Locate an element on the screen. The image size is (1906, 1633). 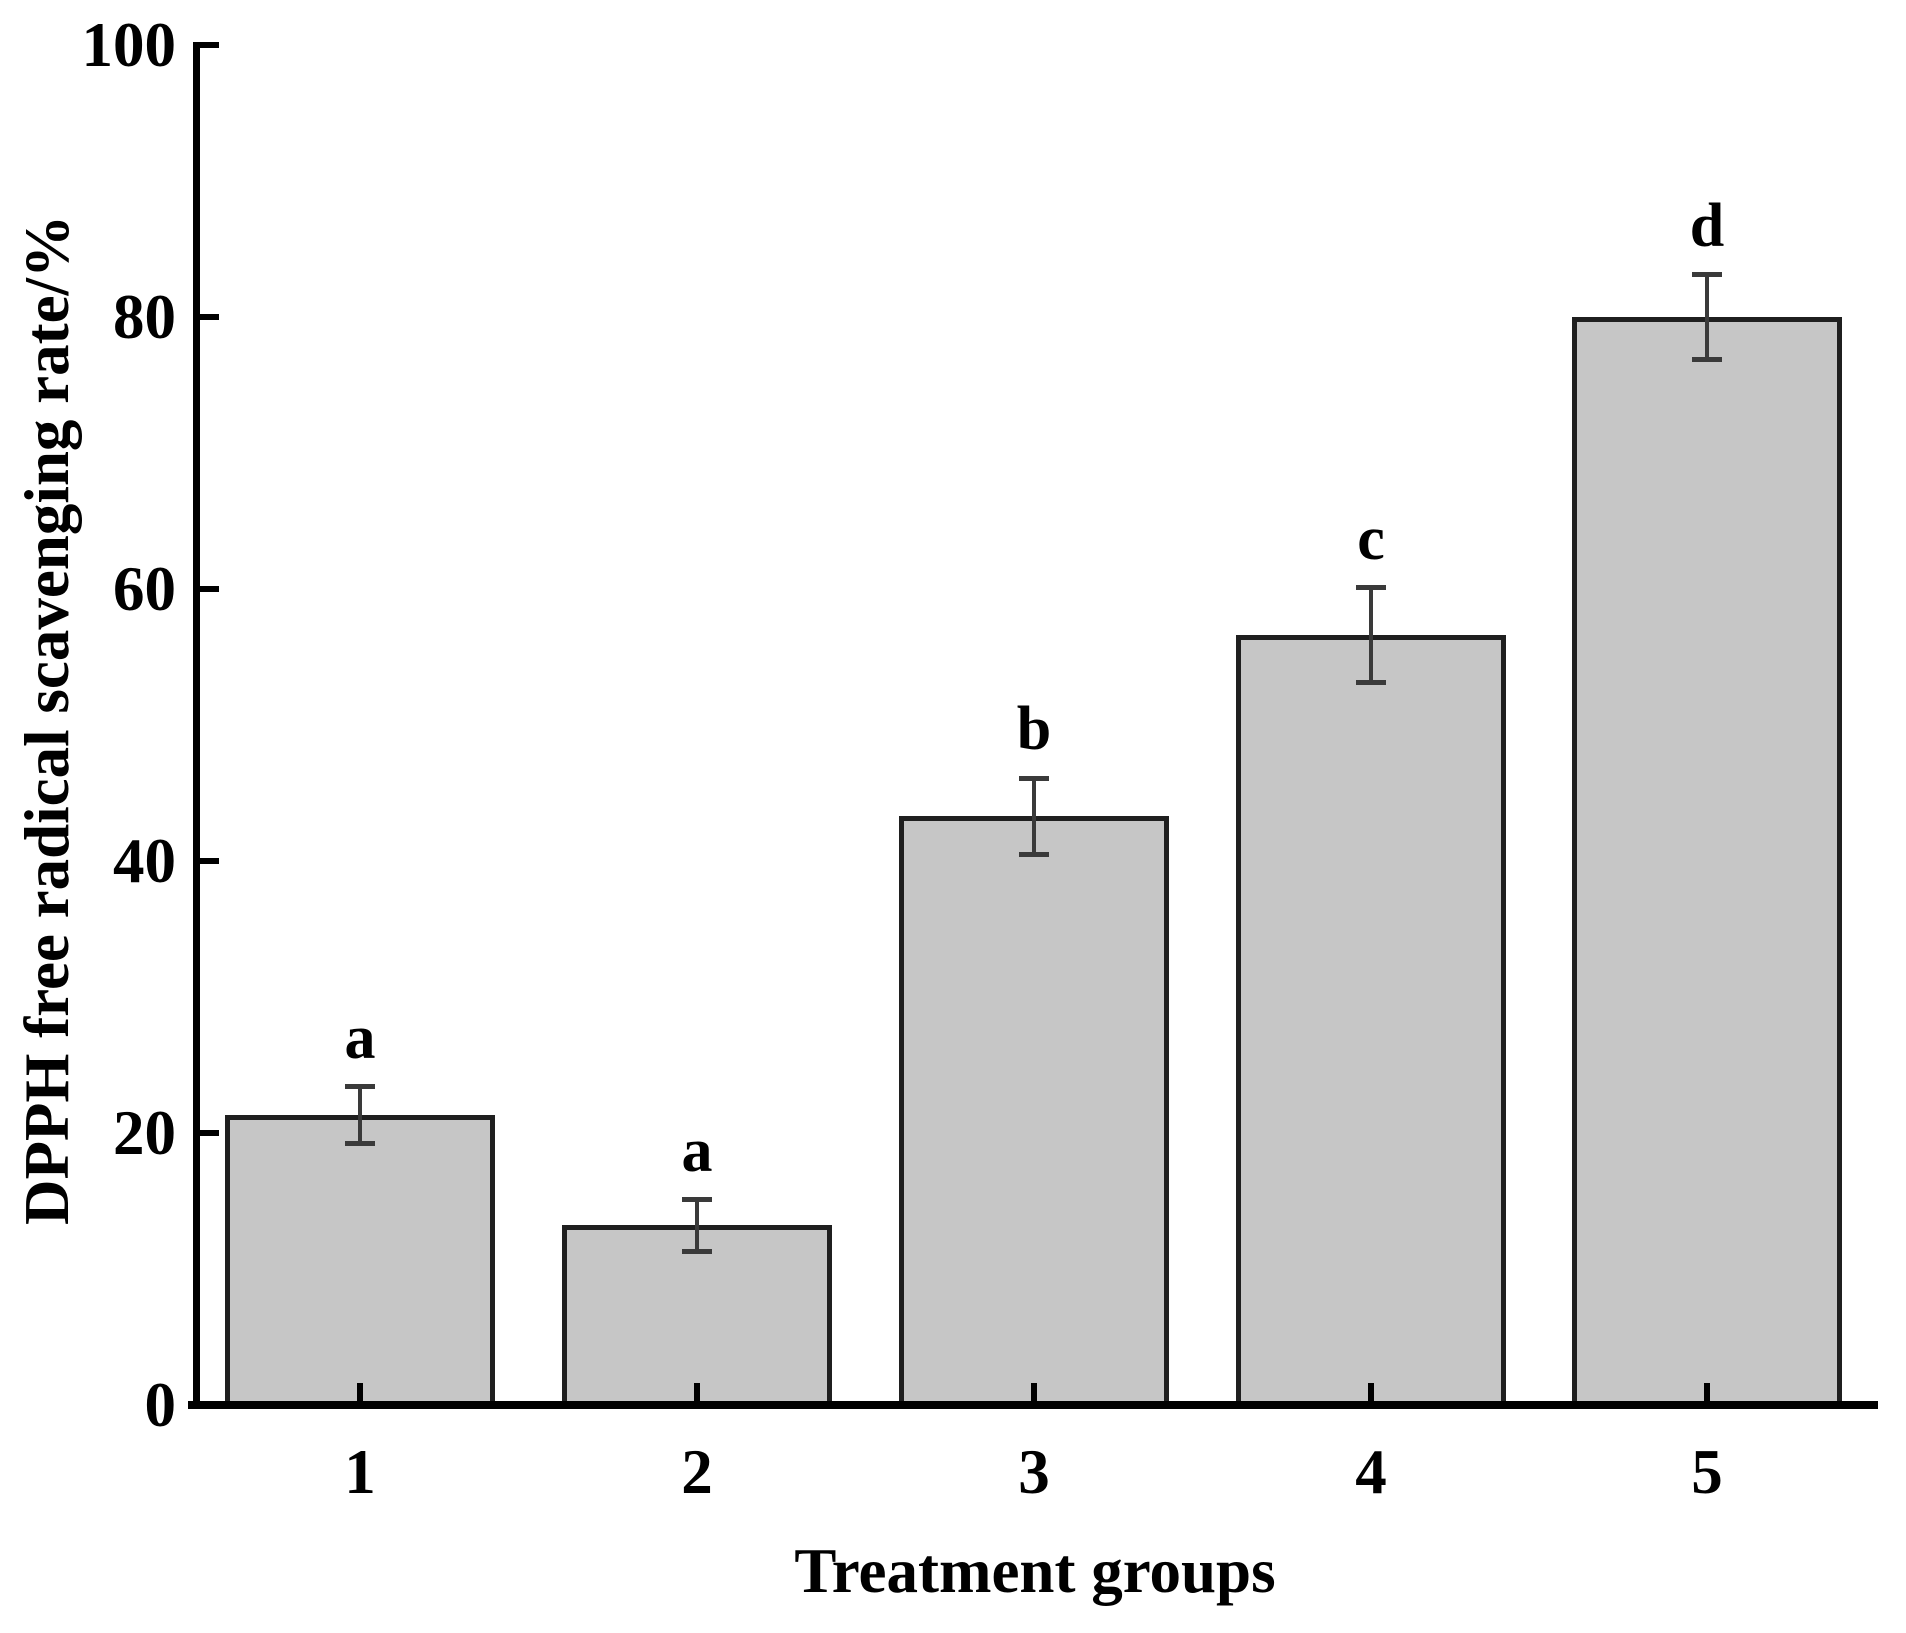
y-tick-label: 100 is located at coordinates (129, 45).